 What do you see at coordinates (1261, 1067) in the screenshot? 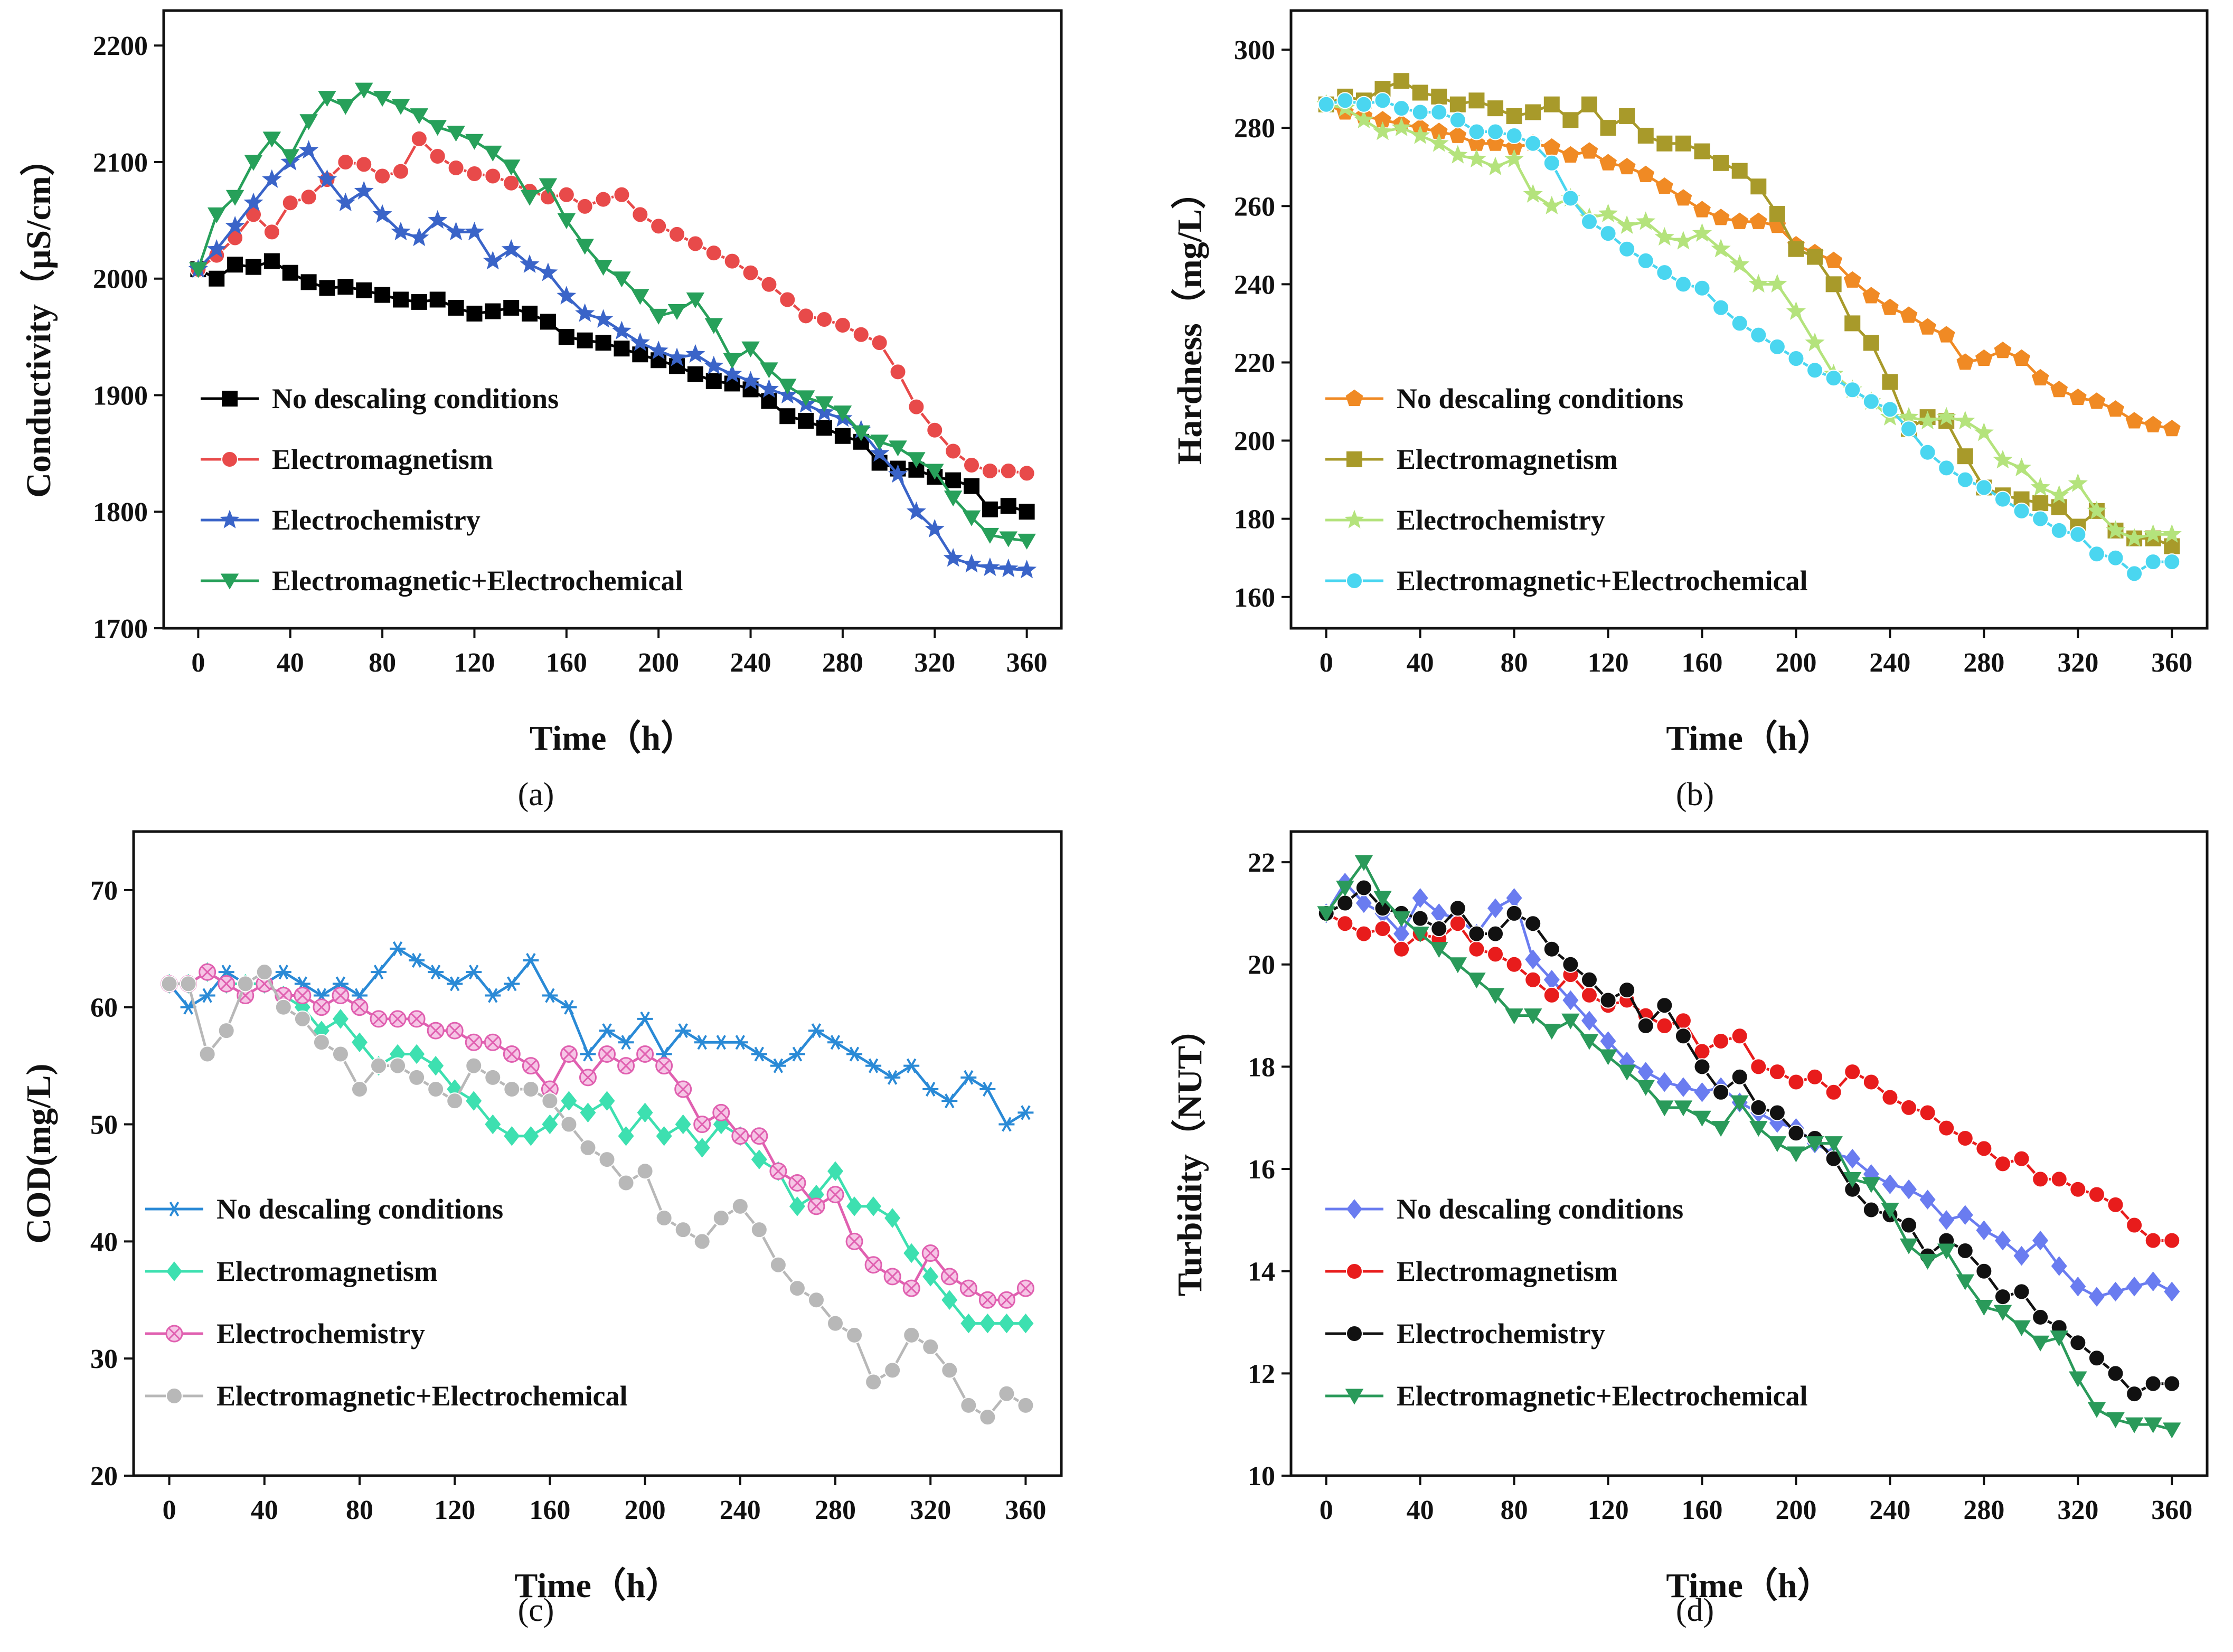
I see `y-tick-label: 18` at bounding box center [1261, 1067].